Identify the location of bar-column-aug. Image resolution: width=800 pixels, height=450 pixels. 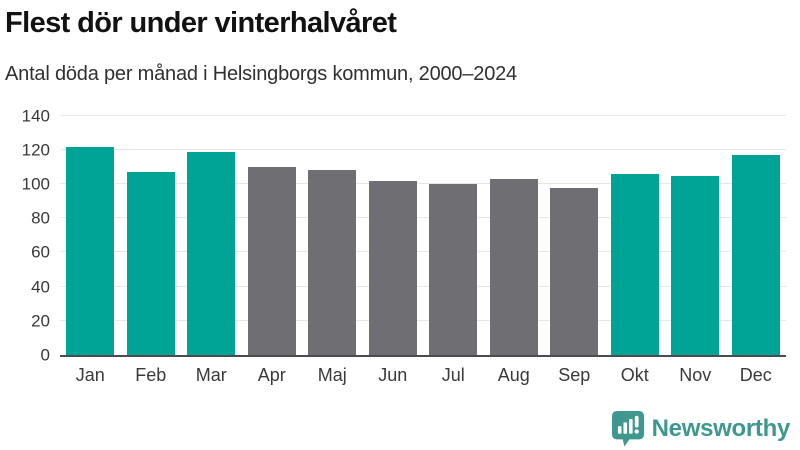
(514, 235).